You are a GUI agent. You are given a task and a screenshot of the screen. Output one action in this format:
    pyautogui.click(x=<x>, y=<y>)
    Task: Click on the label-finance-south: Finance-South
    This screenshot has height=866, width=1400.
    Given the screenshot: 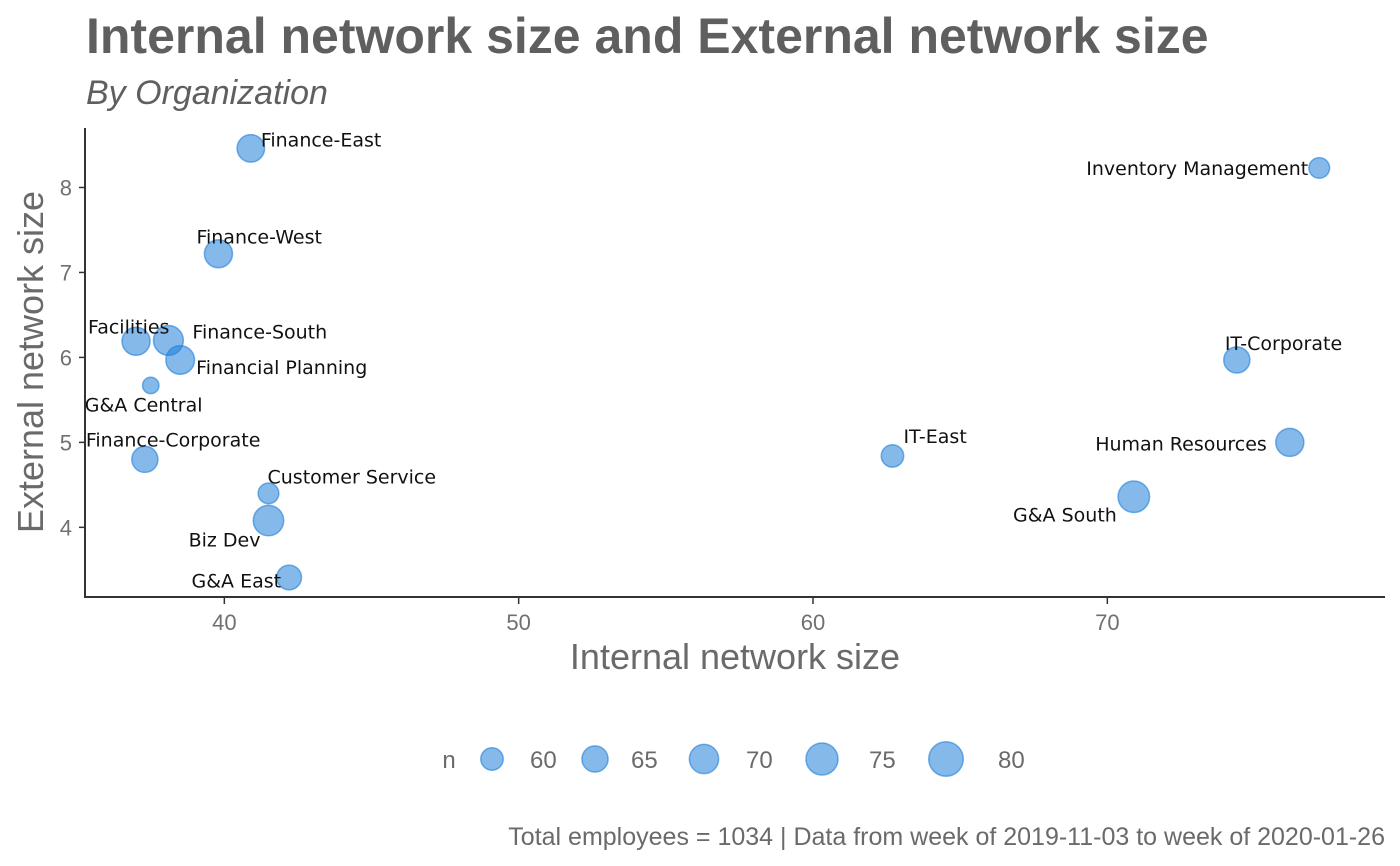 What is the action you would take?
    pyautogui.click(x=259, y=332)
    